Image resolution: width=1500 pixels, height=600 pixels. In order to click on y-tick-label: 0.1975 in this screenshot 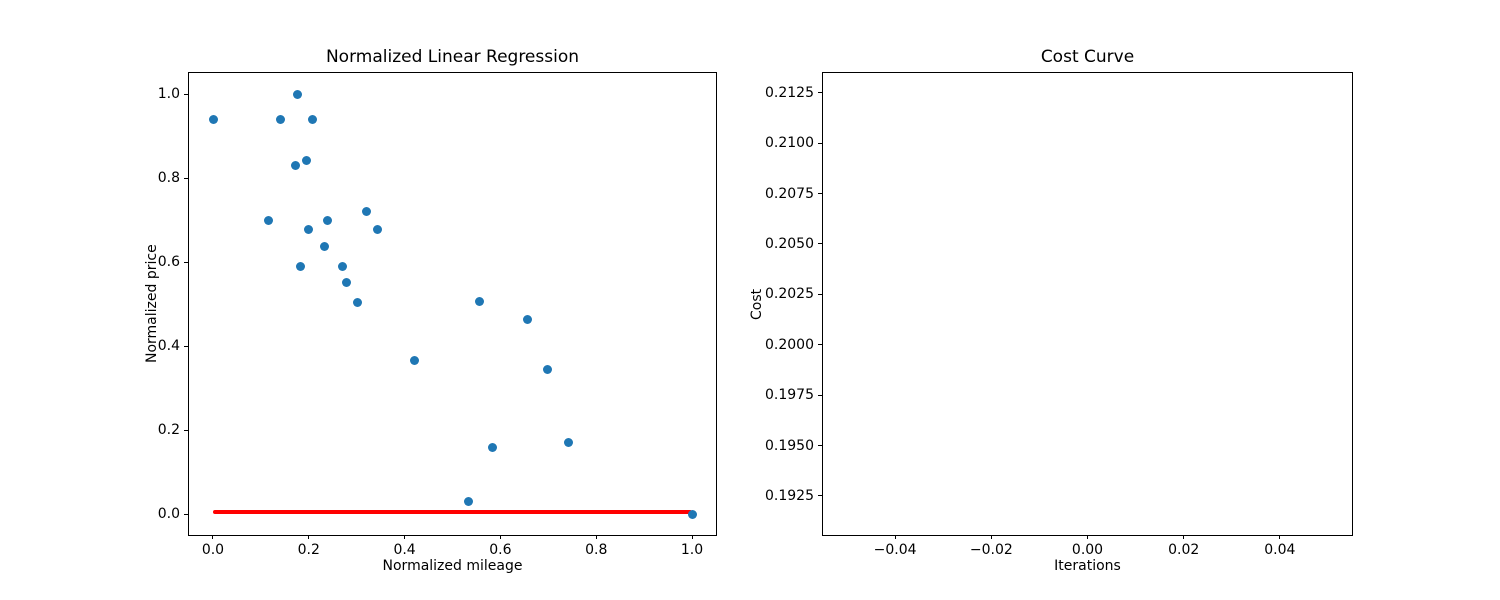, I will do `click(789, 395)`.